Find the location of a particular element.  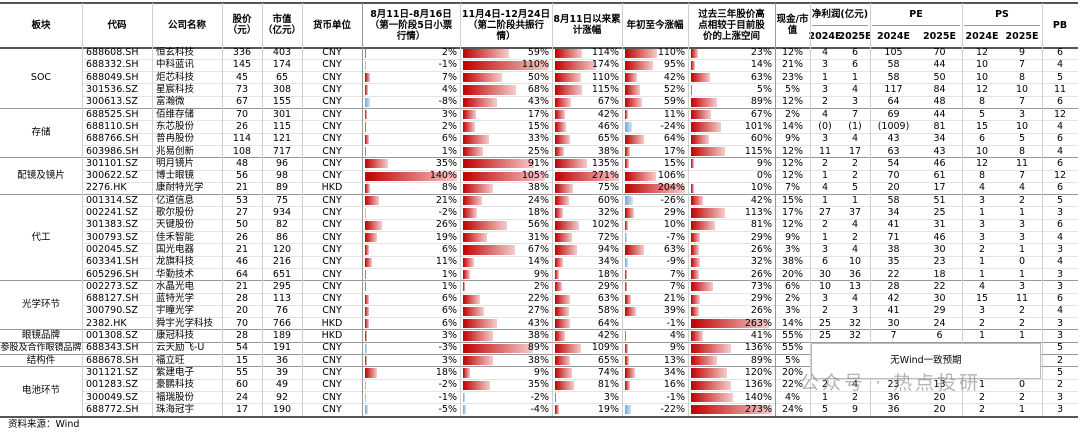

cell: 6 is located at coordinates (939, 336).